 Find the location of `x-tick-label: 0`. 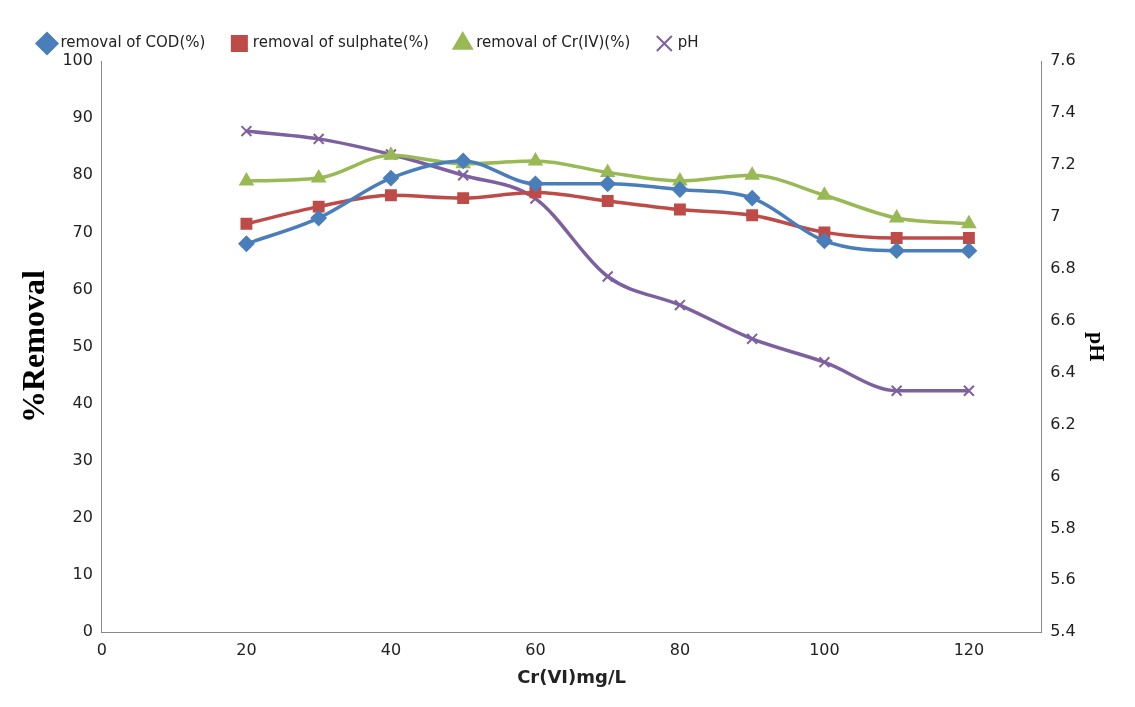

x-tick-label: 0 is located at coordinates (102, 649).